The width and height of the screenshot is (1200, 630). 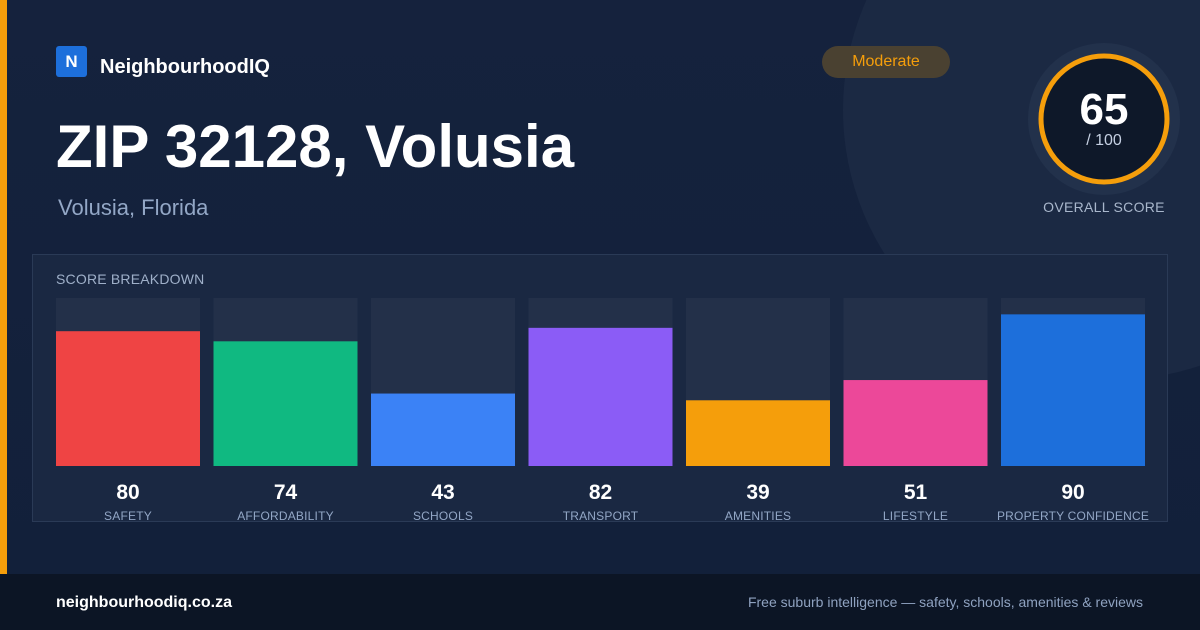 I want to click on value-label-amenities: 39, so click(x=757, y=492).